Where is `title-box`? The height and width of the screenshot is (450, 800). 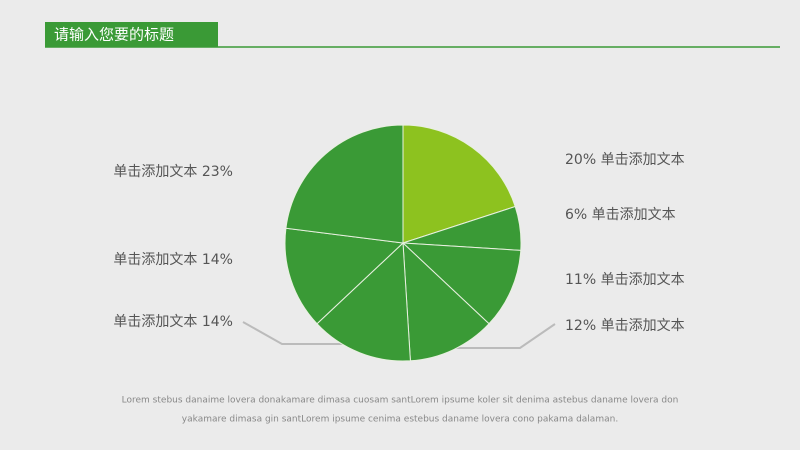 title-box is located at coordinates (131, 34).